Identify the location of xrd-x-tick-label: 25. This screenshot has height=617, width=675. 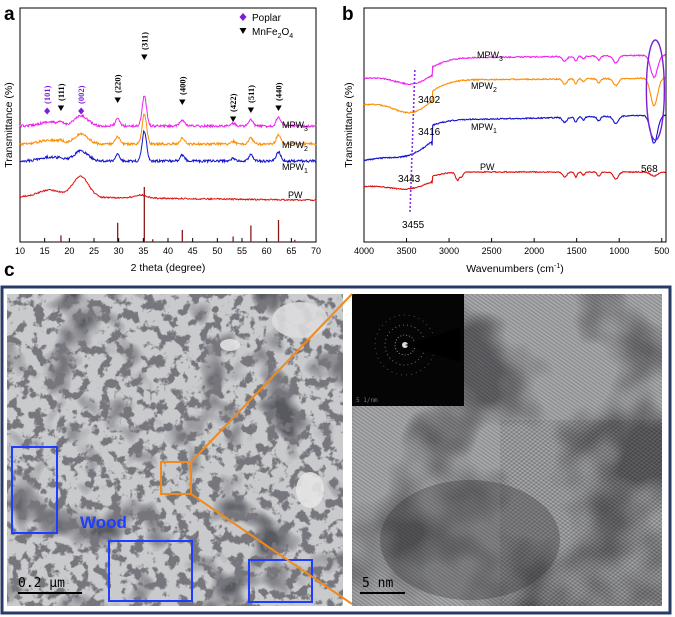
(94, 251).